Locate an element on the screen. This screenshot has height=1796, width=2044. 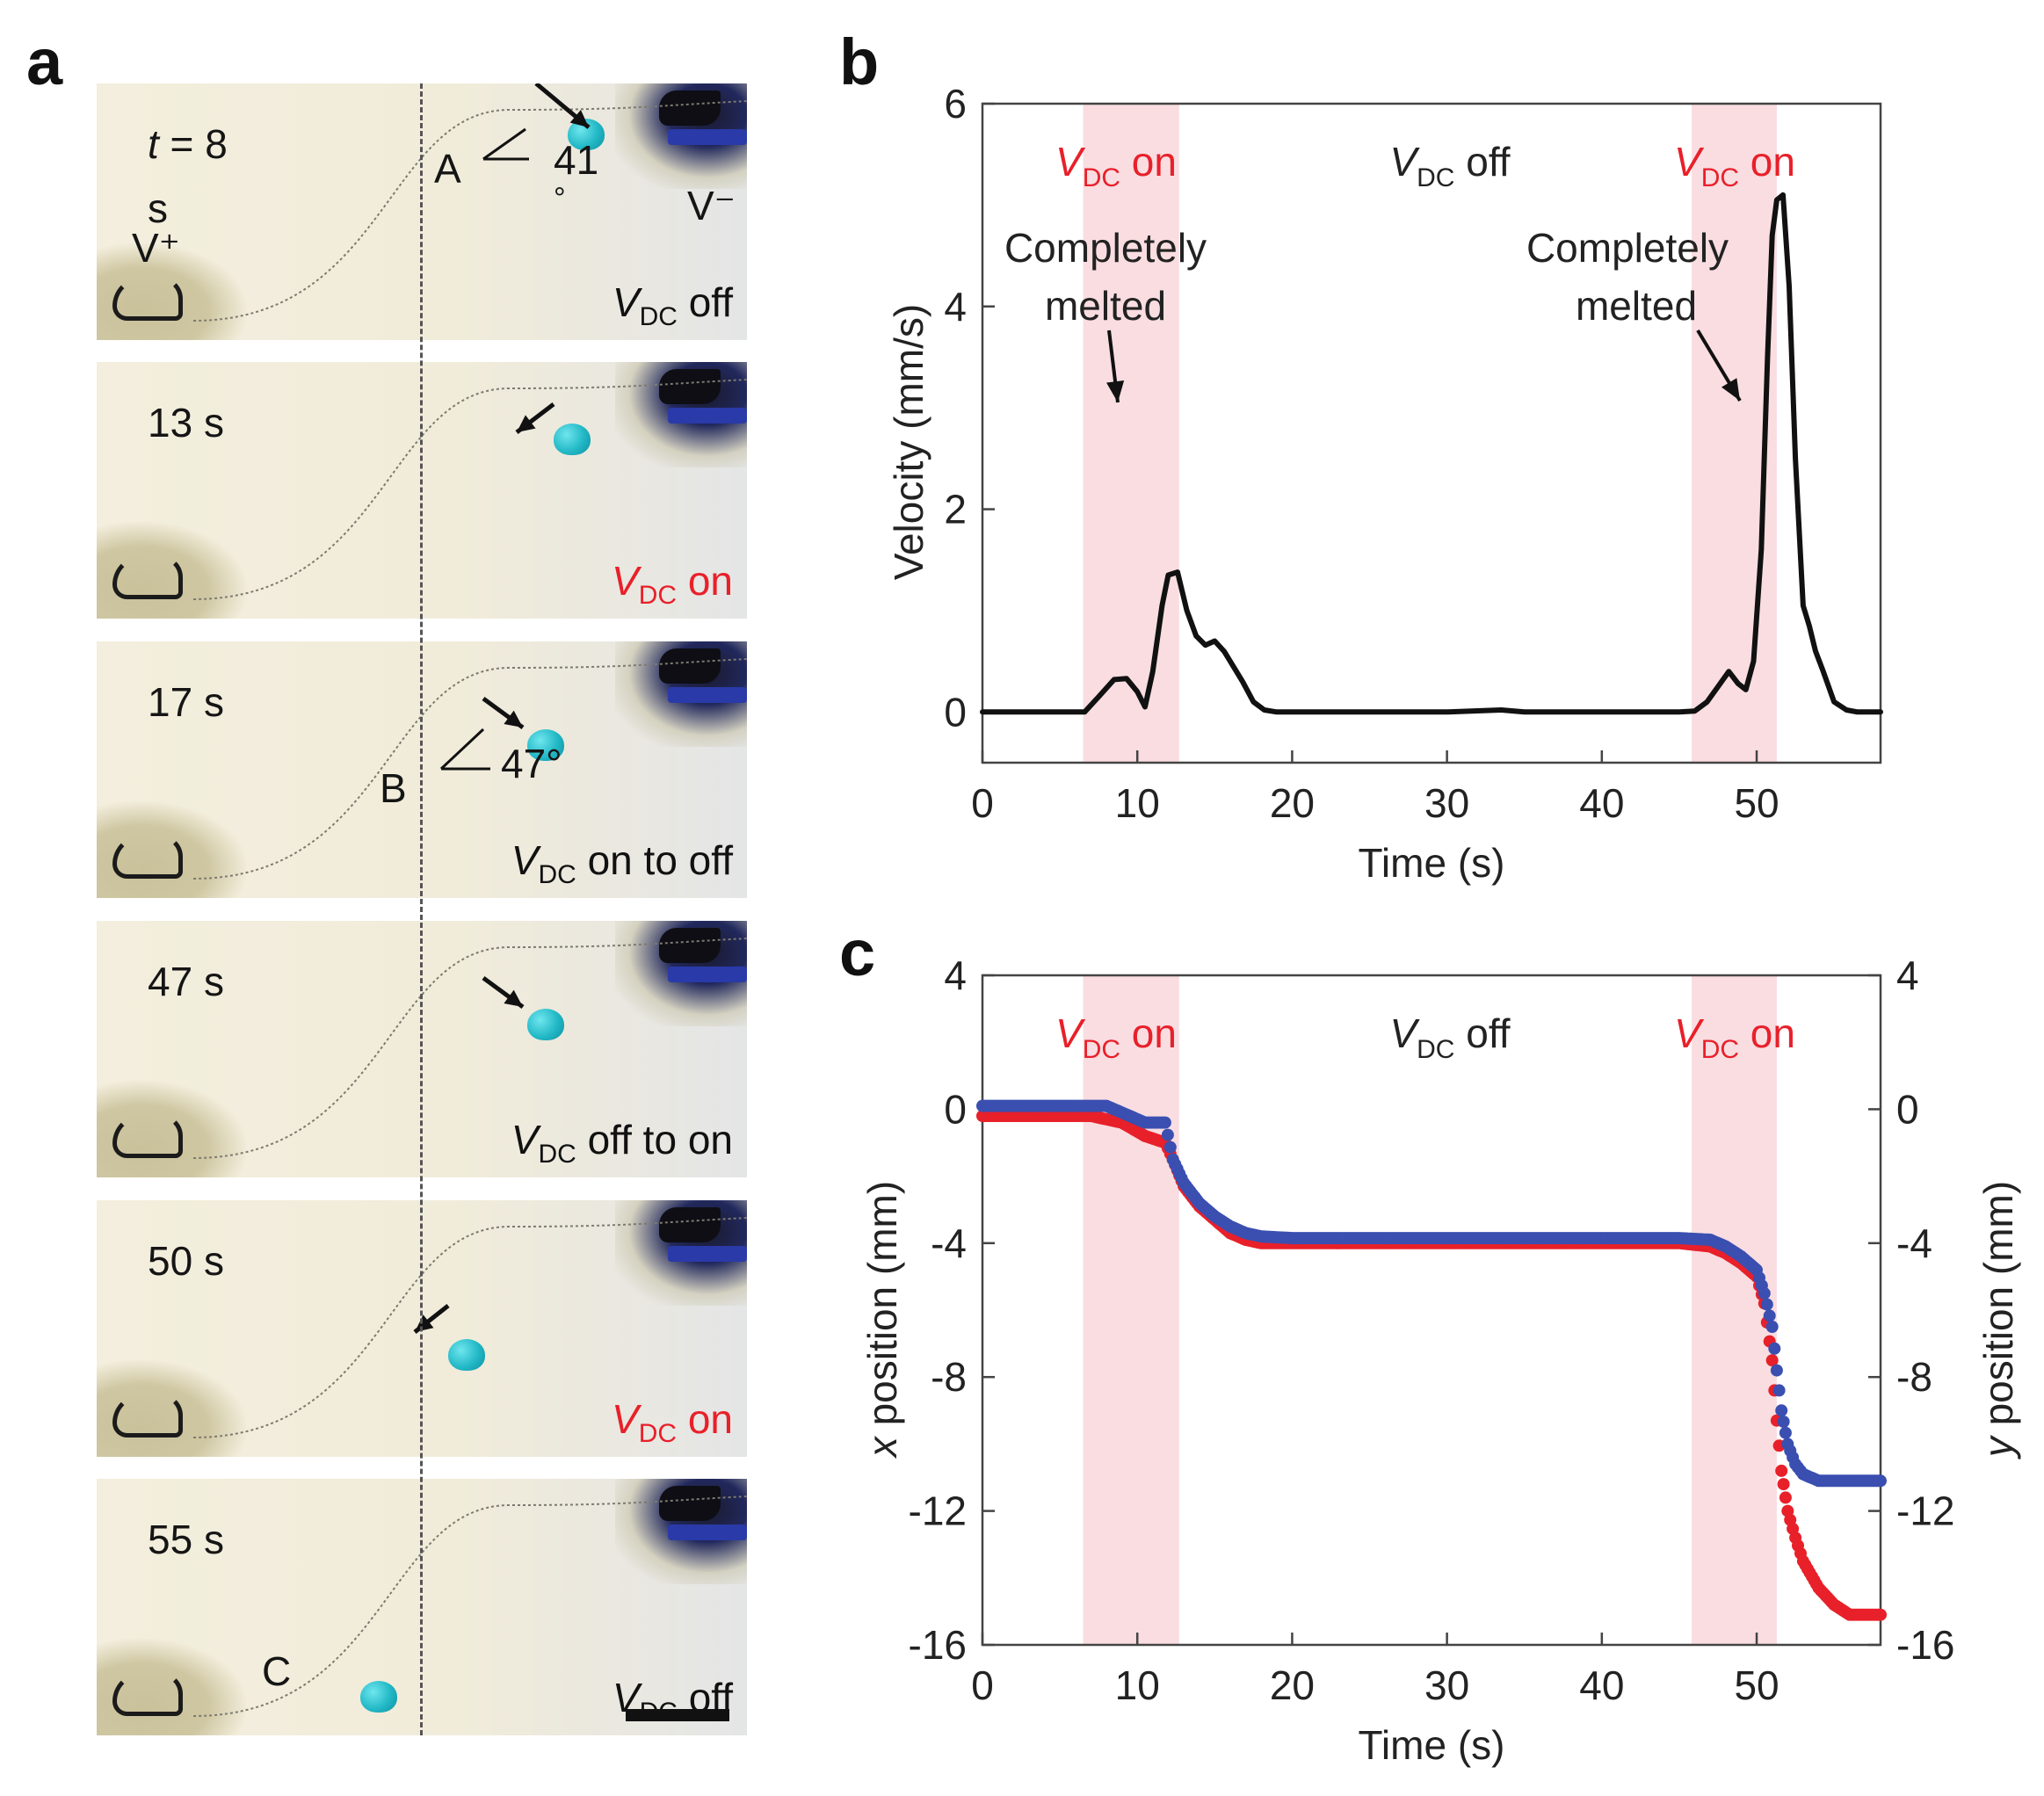
y-tick-label-right: -8 is located at coordinates (1914, 1377).